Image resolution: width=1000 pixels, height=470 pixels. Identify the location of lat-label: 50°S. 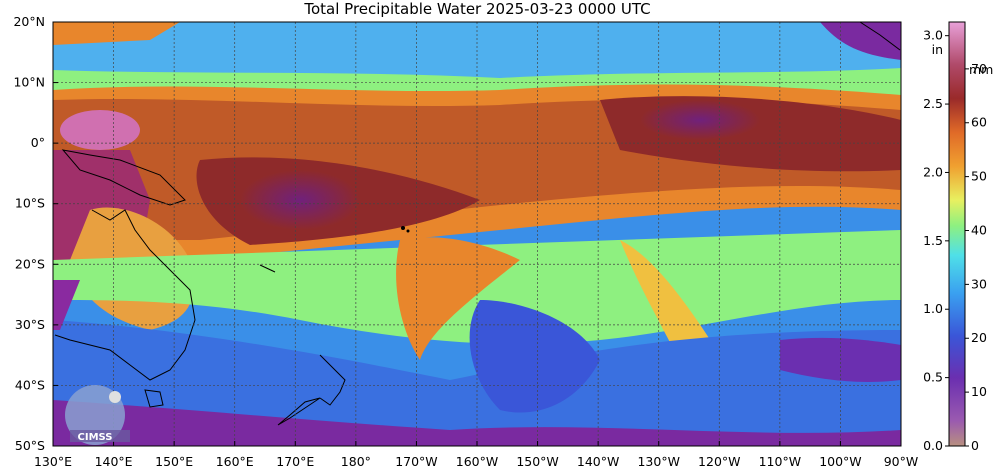
(30, 445).